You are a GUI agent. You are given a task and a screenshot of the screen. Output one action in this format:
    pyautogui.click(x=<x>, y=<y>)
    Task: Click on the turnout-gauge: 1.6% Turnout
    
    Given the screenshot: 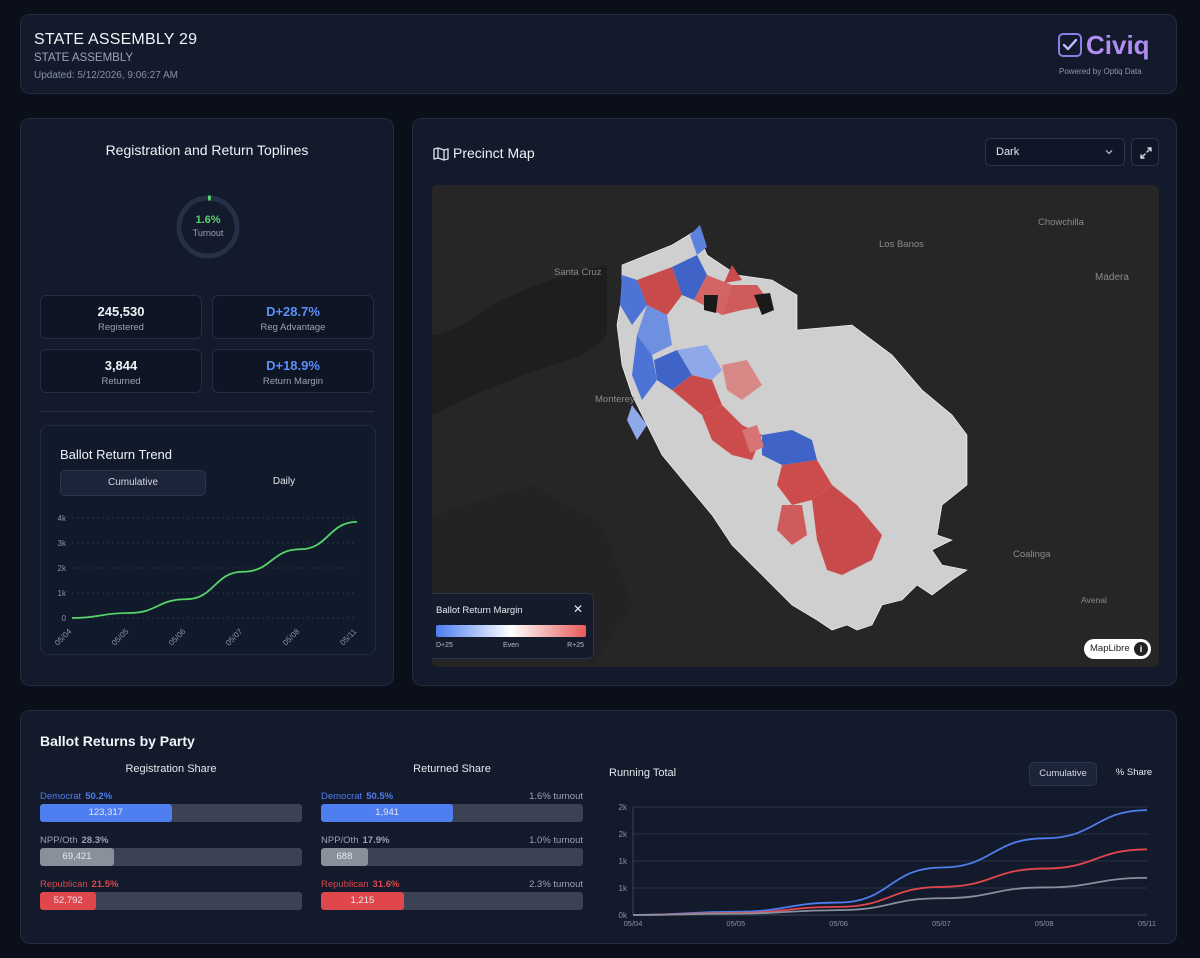 What is the action you would take?
    pyautogui.click(x=208, y=227)
    